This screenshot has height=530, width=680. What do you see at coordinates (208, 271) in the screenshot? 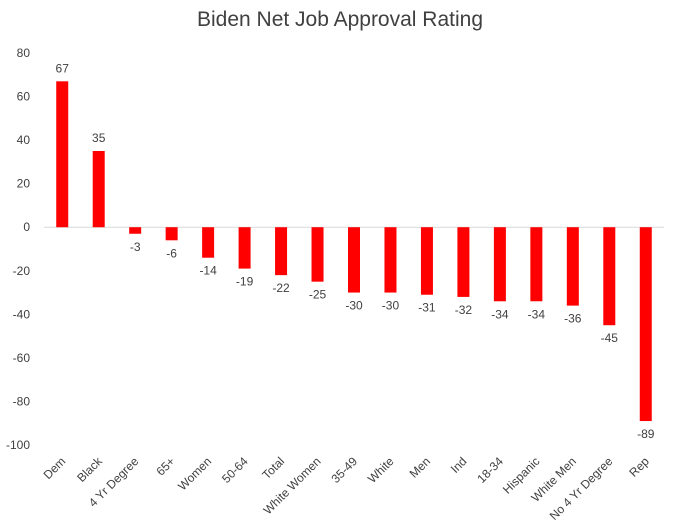
I see `data-label: -14` at bounding box center [208, 271].